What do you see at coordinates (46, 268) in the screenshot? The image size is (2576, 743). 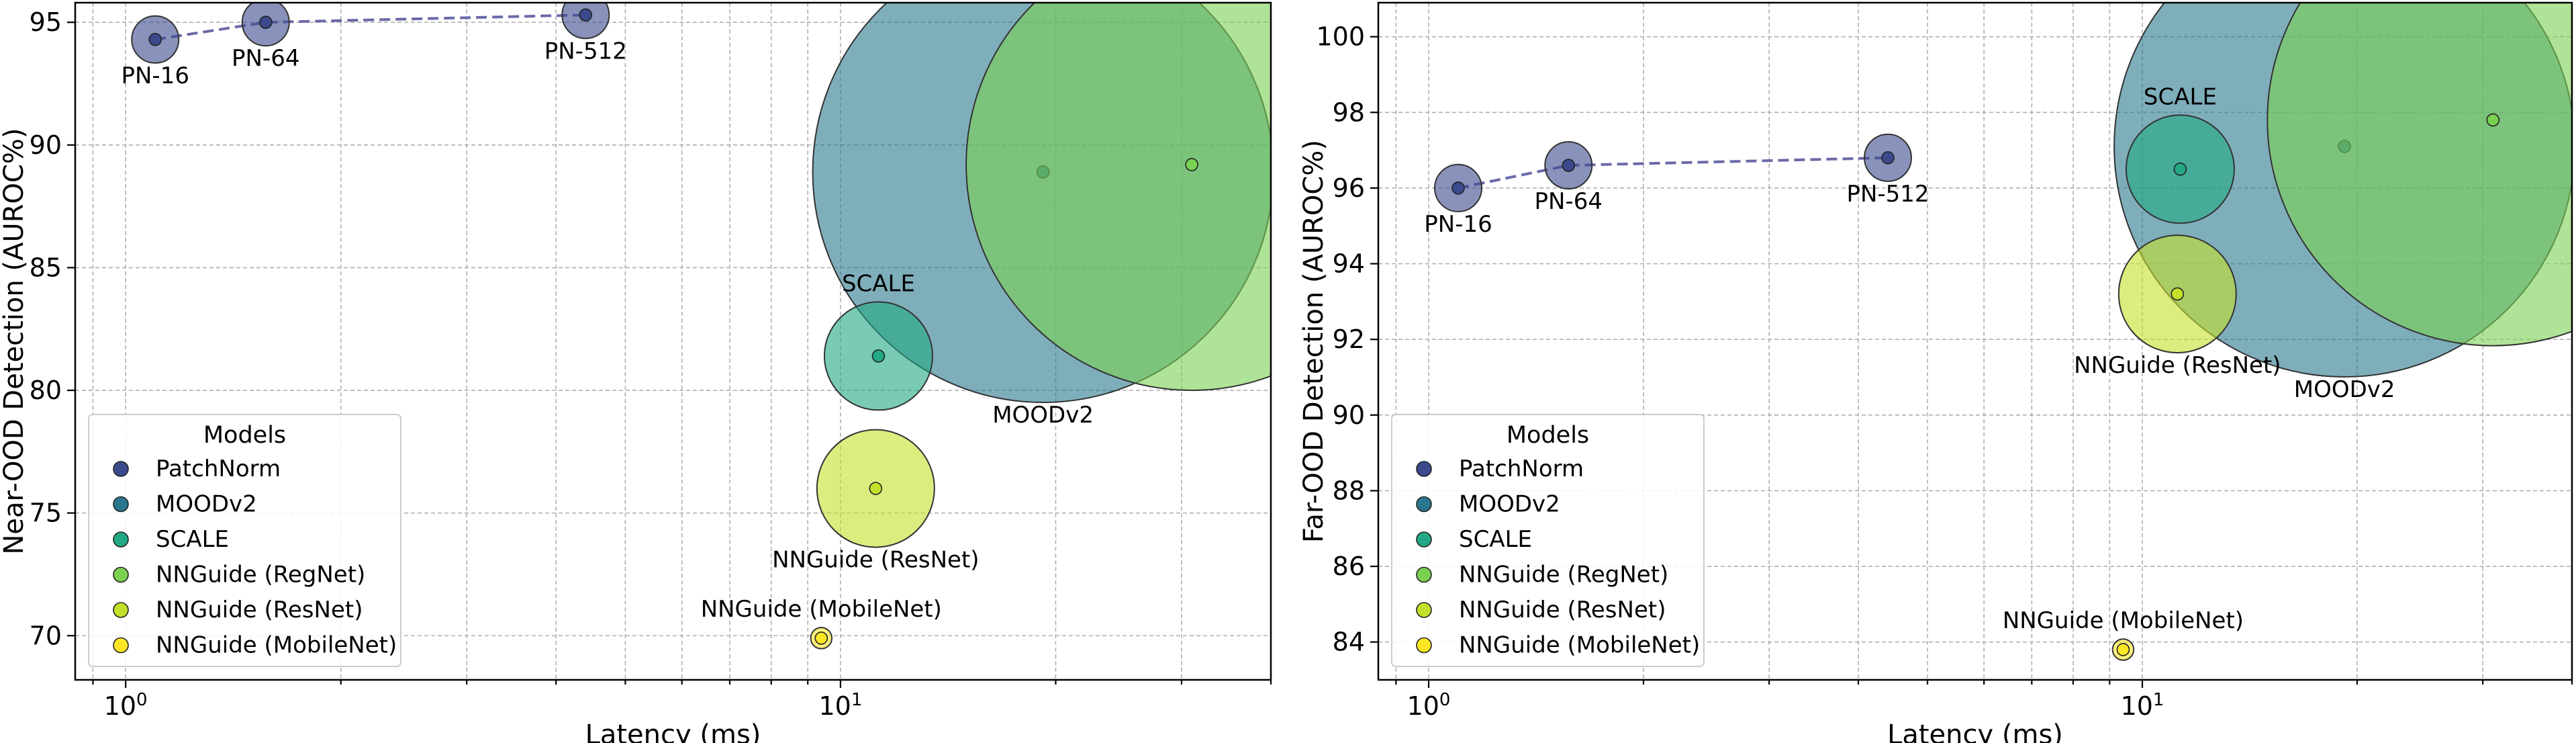 I see `y-tick-label: 85` at bounding box center [46, 268].